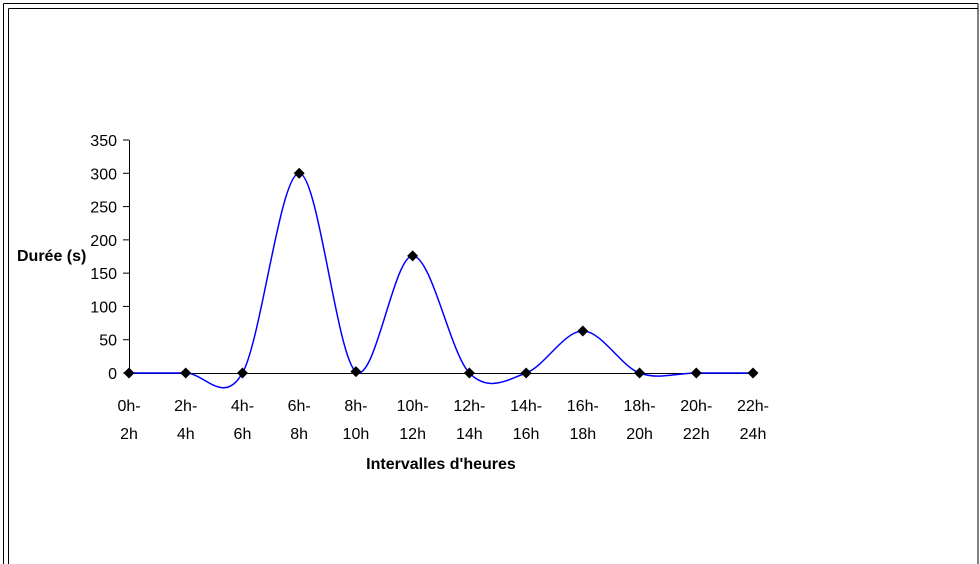 The image size is (980, 564). Describe the element at coordinates (640, 406) in the screenshot. I see `x-tick-label-line: 18h-` at that location.